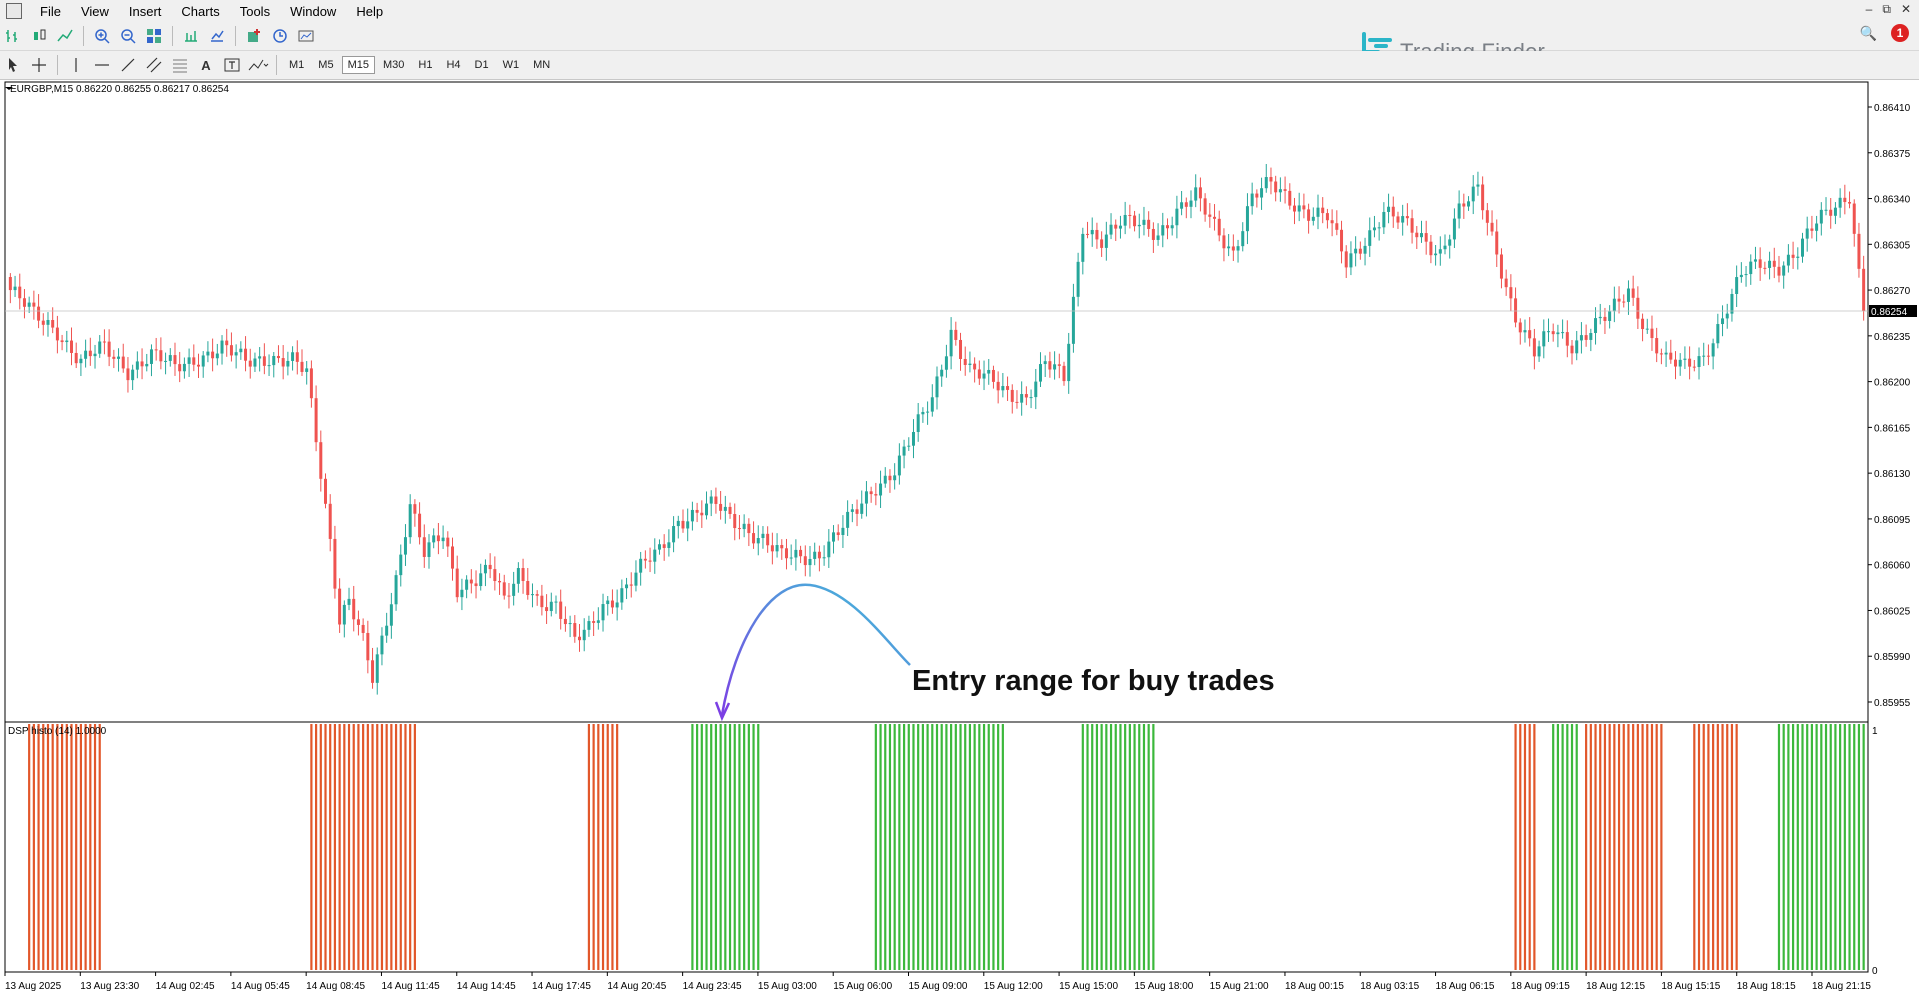 The image size is (1919, 1001). I want to click on restore-icon: ⧉, so click(1886, 9).